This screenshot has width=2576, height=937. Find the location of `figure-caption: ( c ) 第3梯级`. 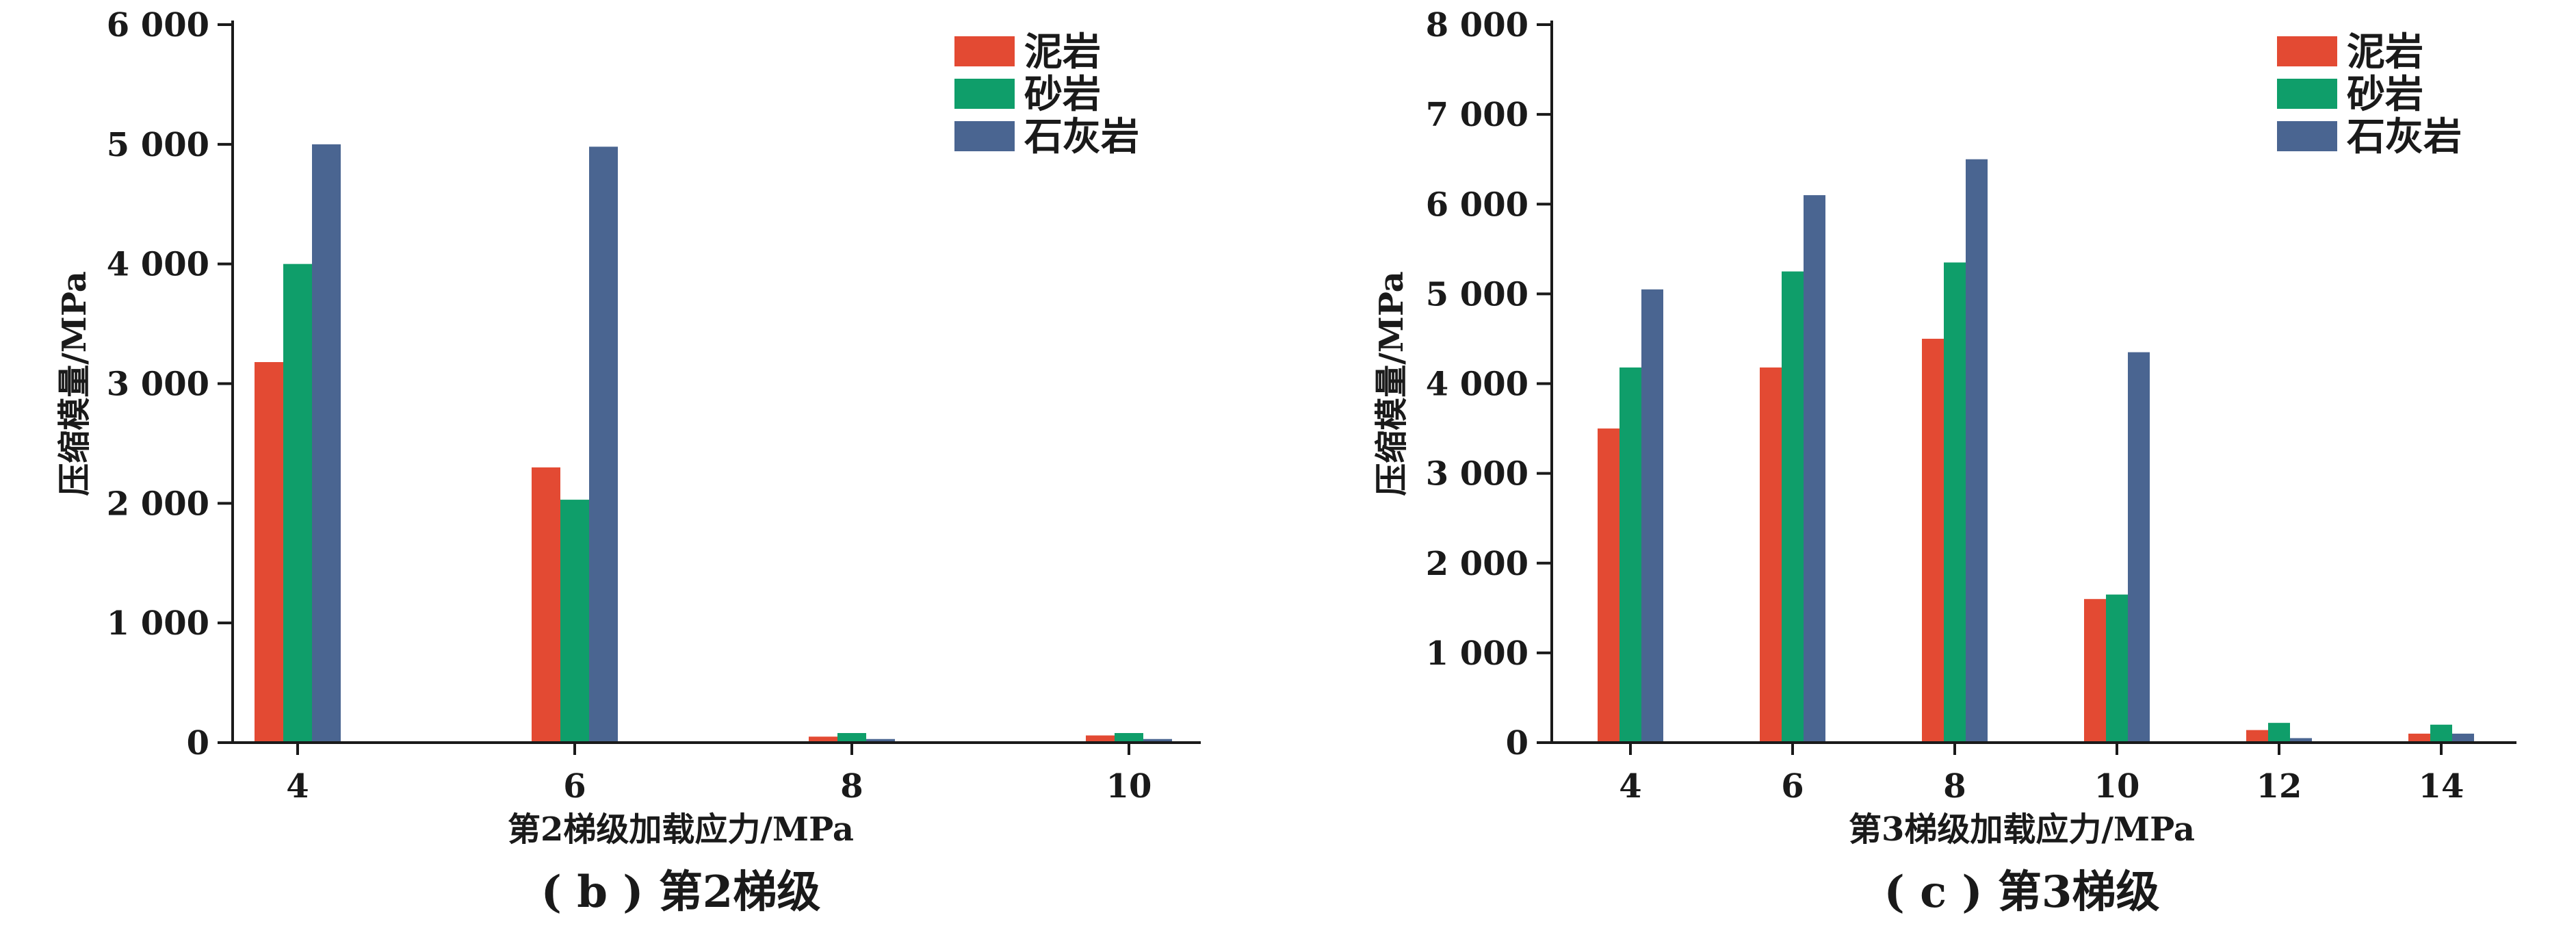

figure-caption: ( c ) 第3梯级 is located at coordinates (2022, 892).